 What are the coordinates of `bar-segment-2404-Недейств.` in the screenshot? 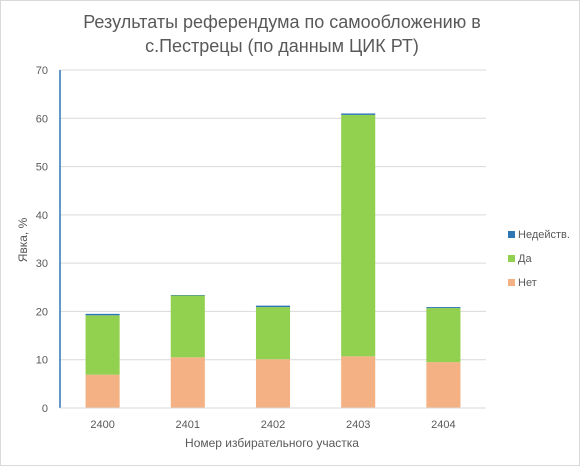 It's located at (443, 307).